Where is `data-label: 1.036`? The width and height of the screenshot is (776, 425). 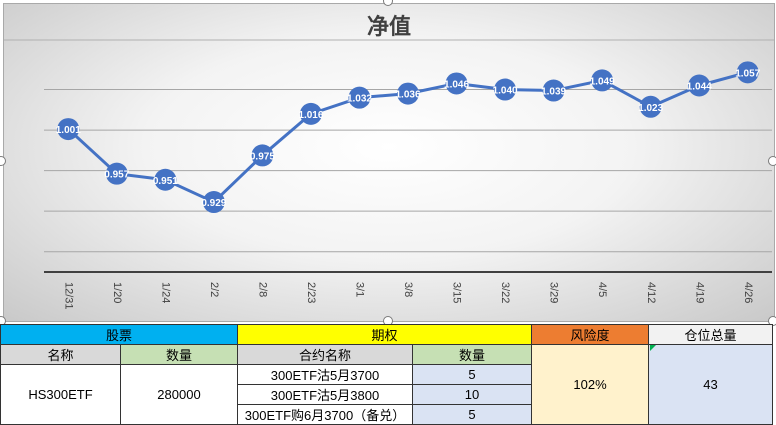
data-label: 1.036 is located at coordinates (407, 95).